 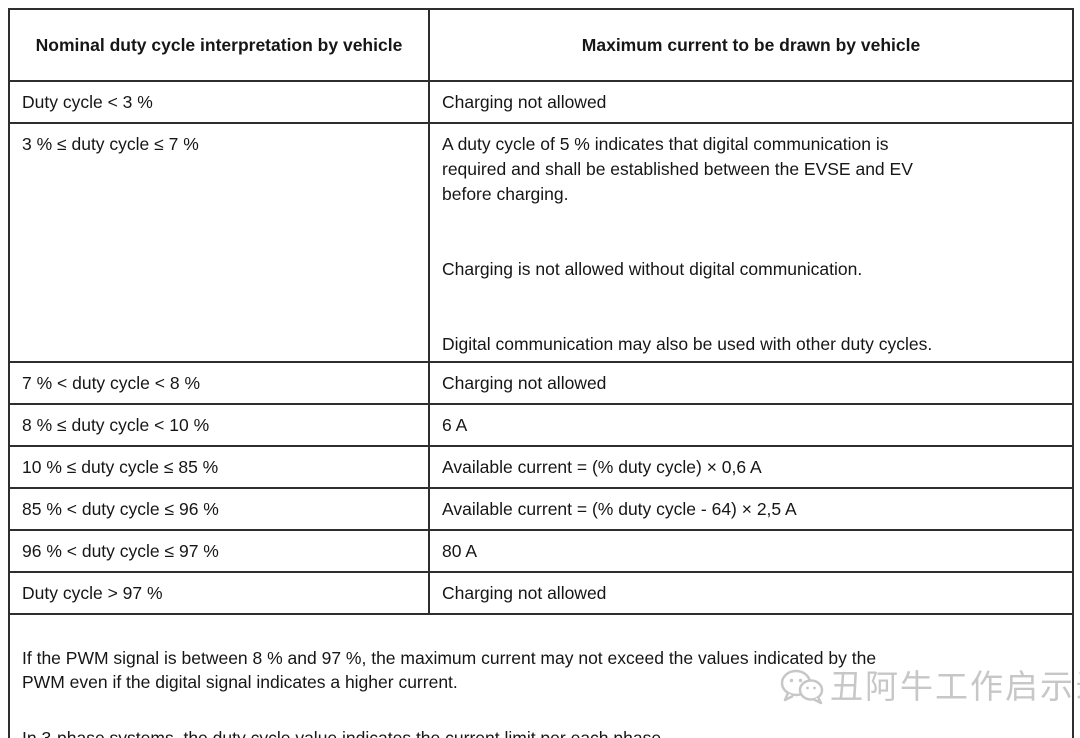 What do you see at coordinates (751, 425) in the screenshot?
I see `max-current-cell: 6 A` at bounding box center [751, 425].